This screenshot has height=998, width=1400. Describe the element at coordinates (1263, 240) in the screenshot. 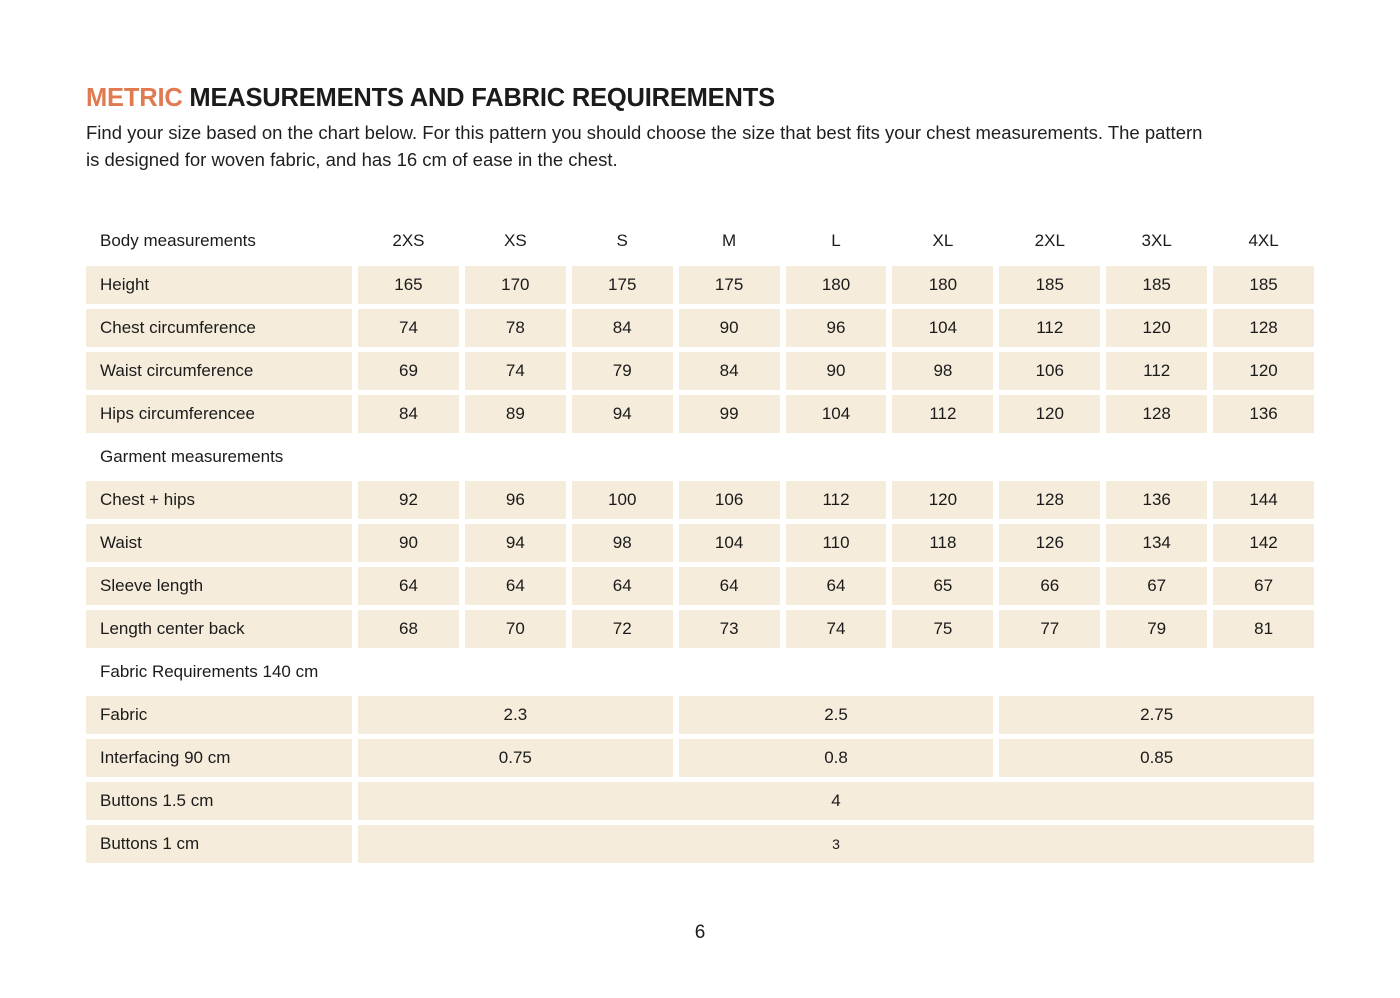

I see `column-header-4xl: 4XL` at that location.